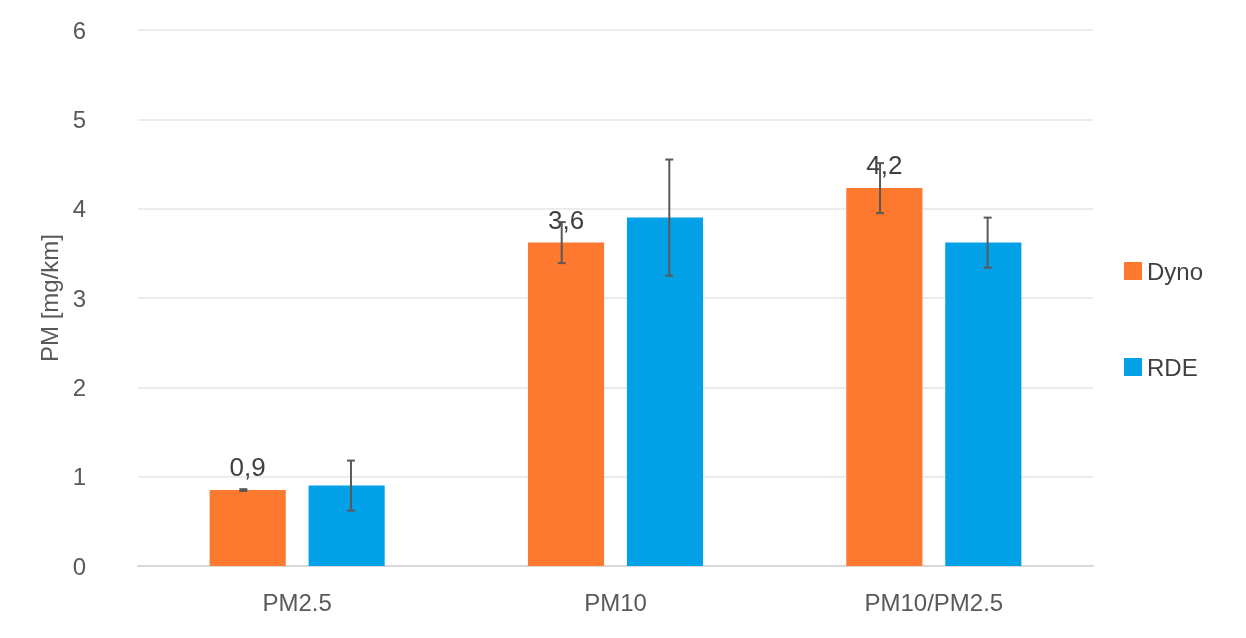 This screenshot has width=1246, height=638. What do you see at coordinates (884, 165) in the screenshot?
I see `data-label: 4,2` at bounding box center [884, 165].